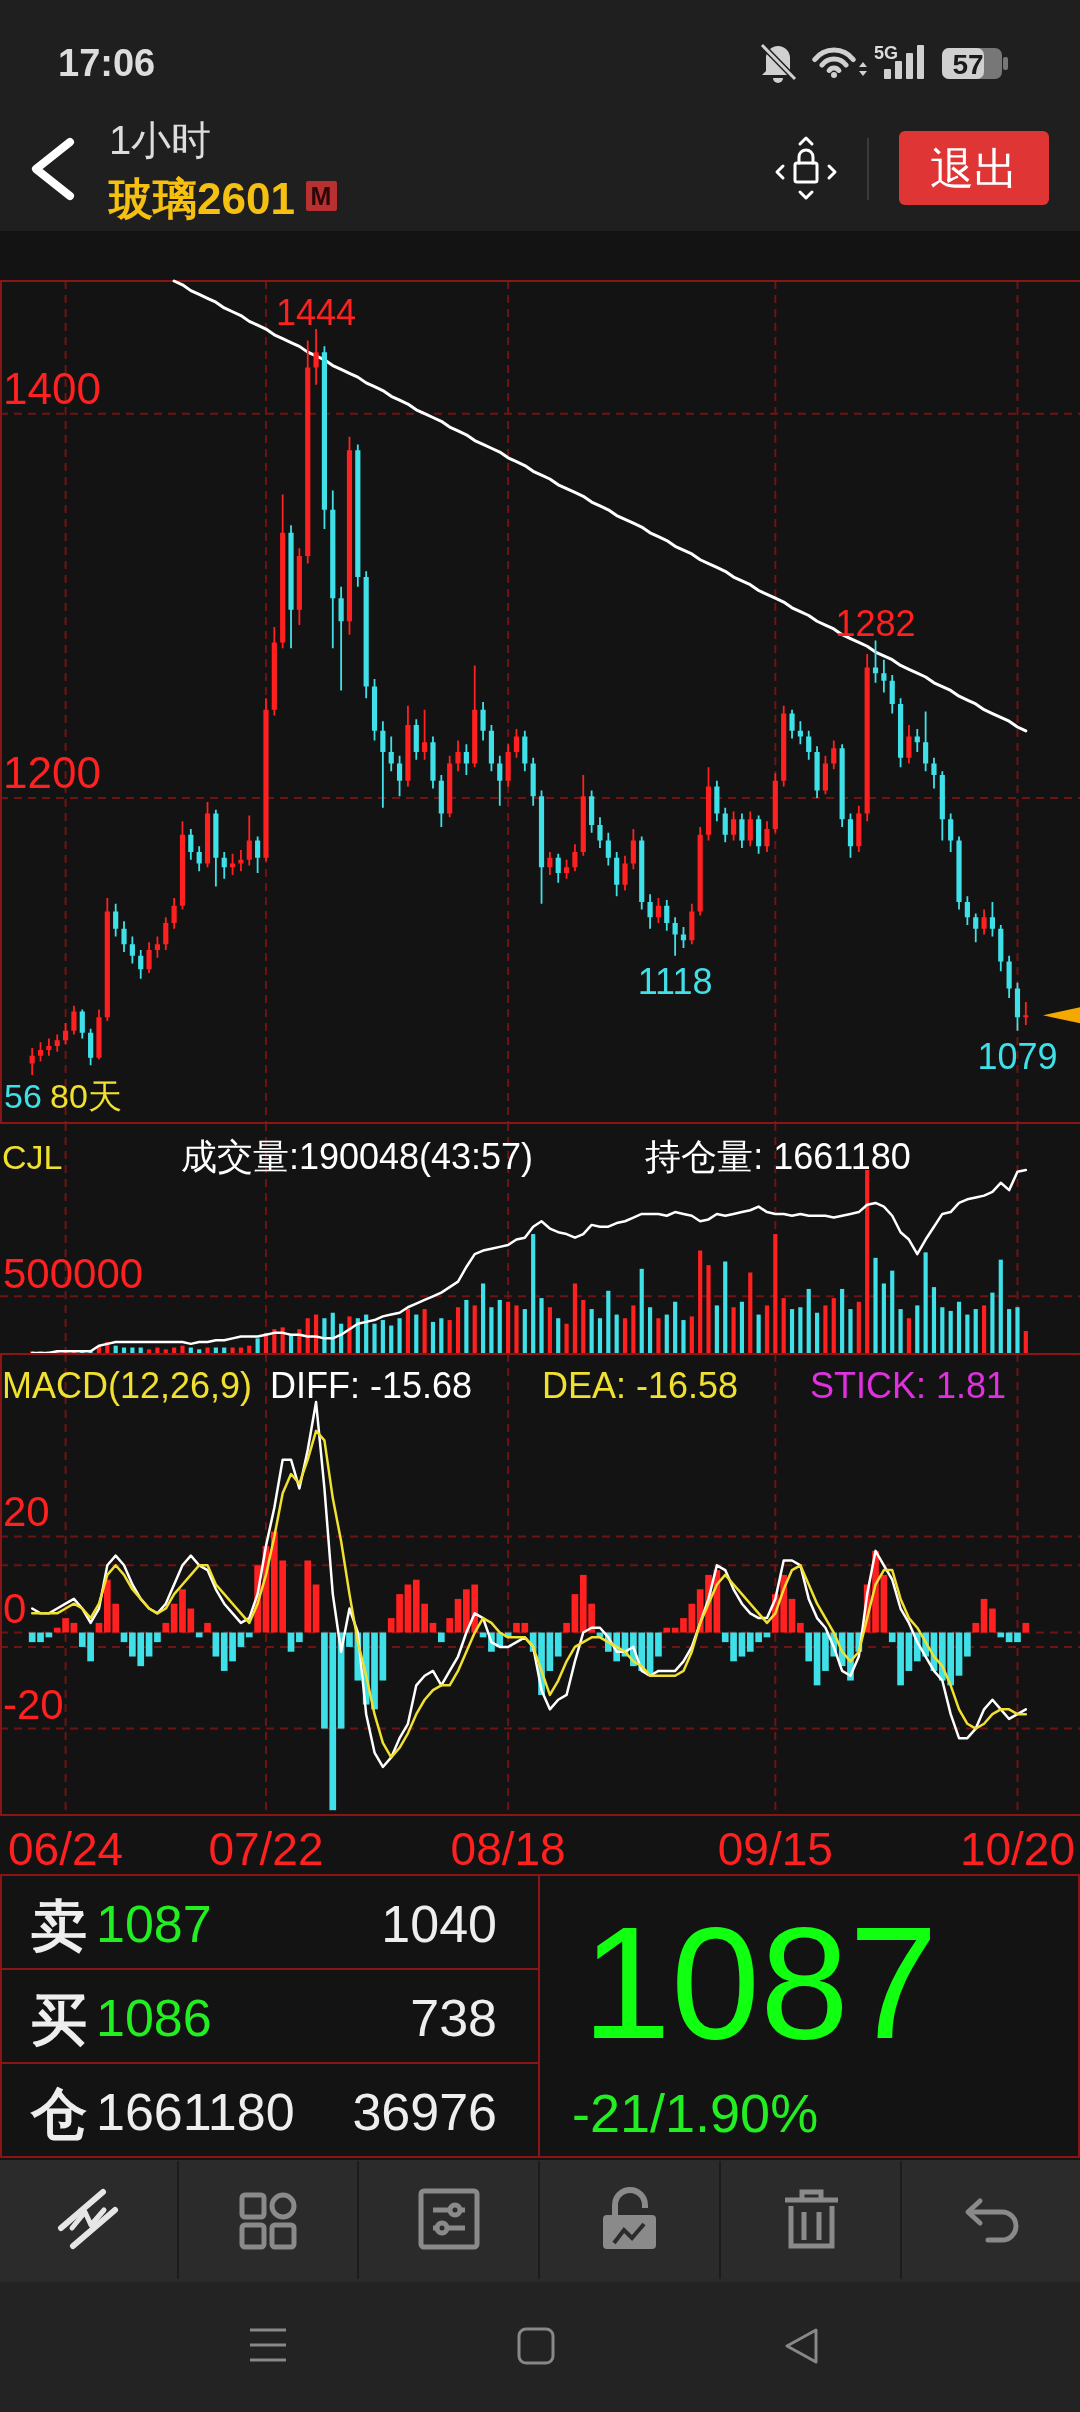 This screenshot has width=1080, height=2412. Describe the element at coordinates (439, 1924) in the screenshot. I see `text: 1040` at that location.